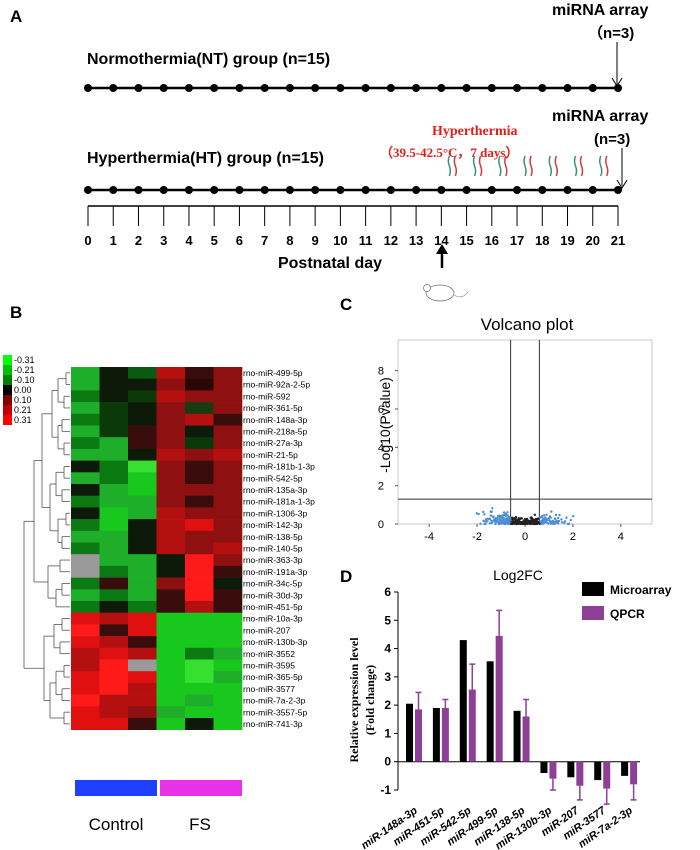  I want to click on mirna-label: rno-miR-451-5p, so click(273, 607).